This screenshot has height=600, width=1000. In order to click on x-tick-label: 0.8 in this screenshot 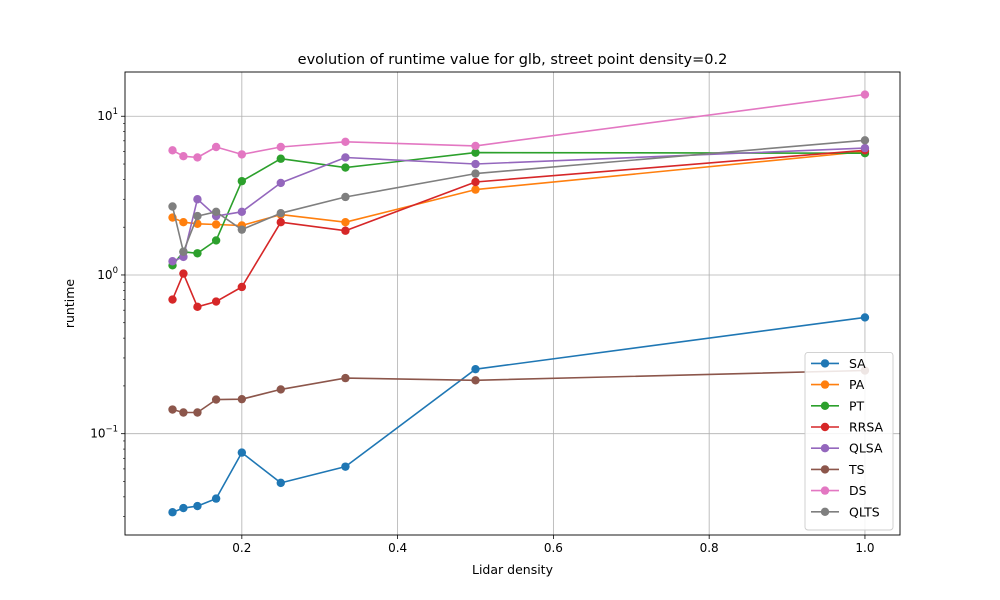, I will do `click(709, 548)`.